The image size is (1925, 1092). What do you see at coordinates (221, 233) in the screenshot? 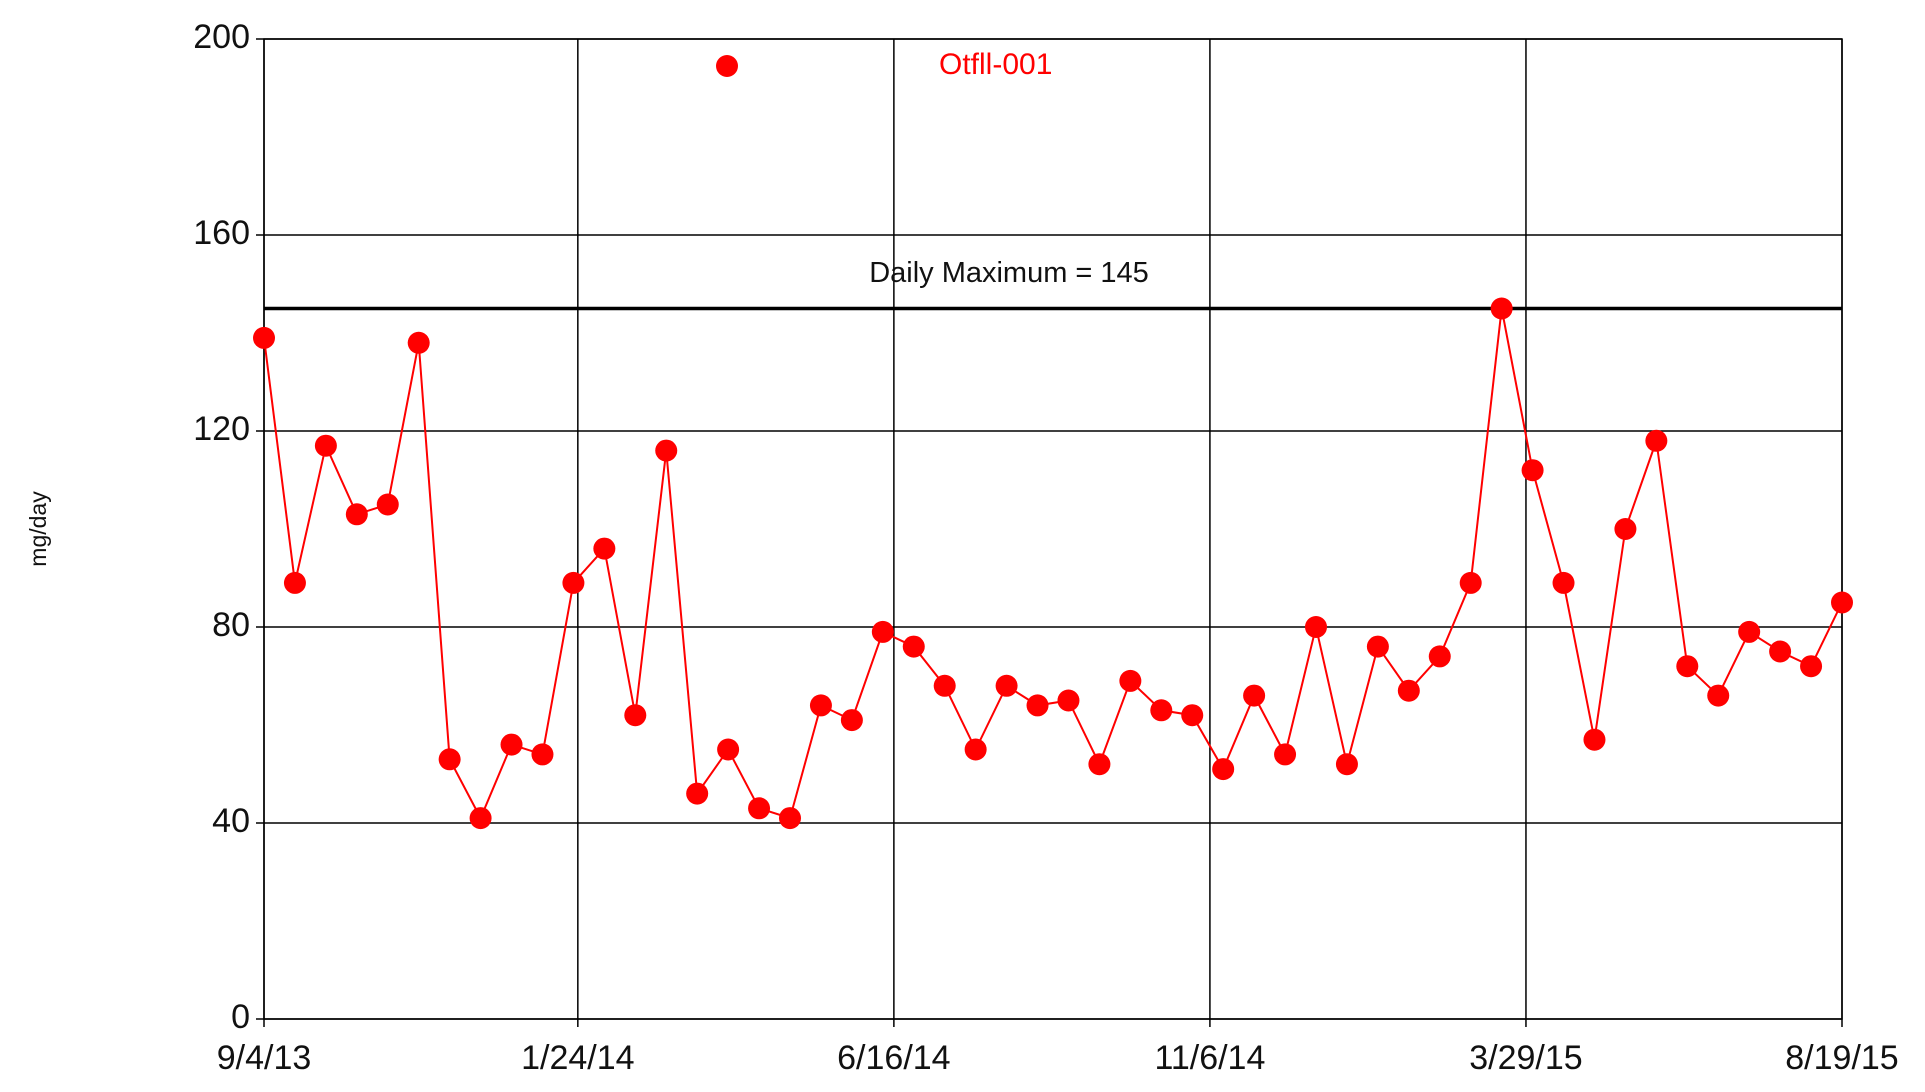
I see `y-tick-label: 160` at bounding box center [221, 233].